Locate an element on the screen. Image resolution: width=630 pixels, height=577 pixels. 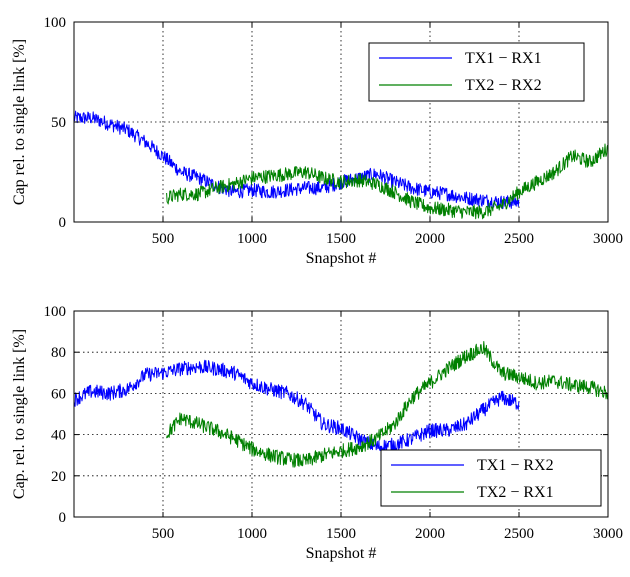
legend: TX1 − RX2 TX2 − RX1 is located at coordinates (491, 478).